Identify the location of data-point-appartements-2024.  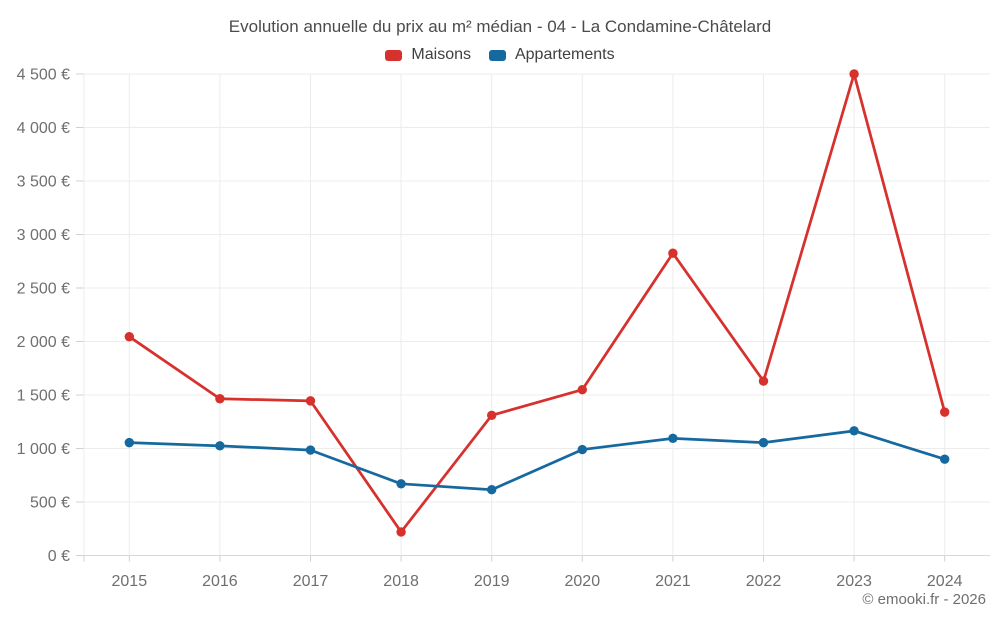
(945, 459).